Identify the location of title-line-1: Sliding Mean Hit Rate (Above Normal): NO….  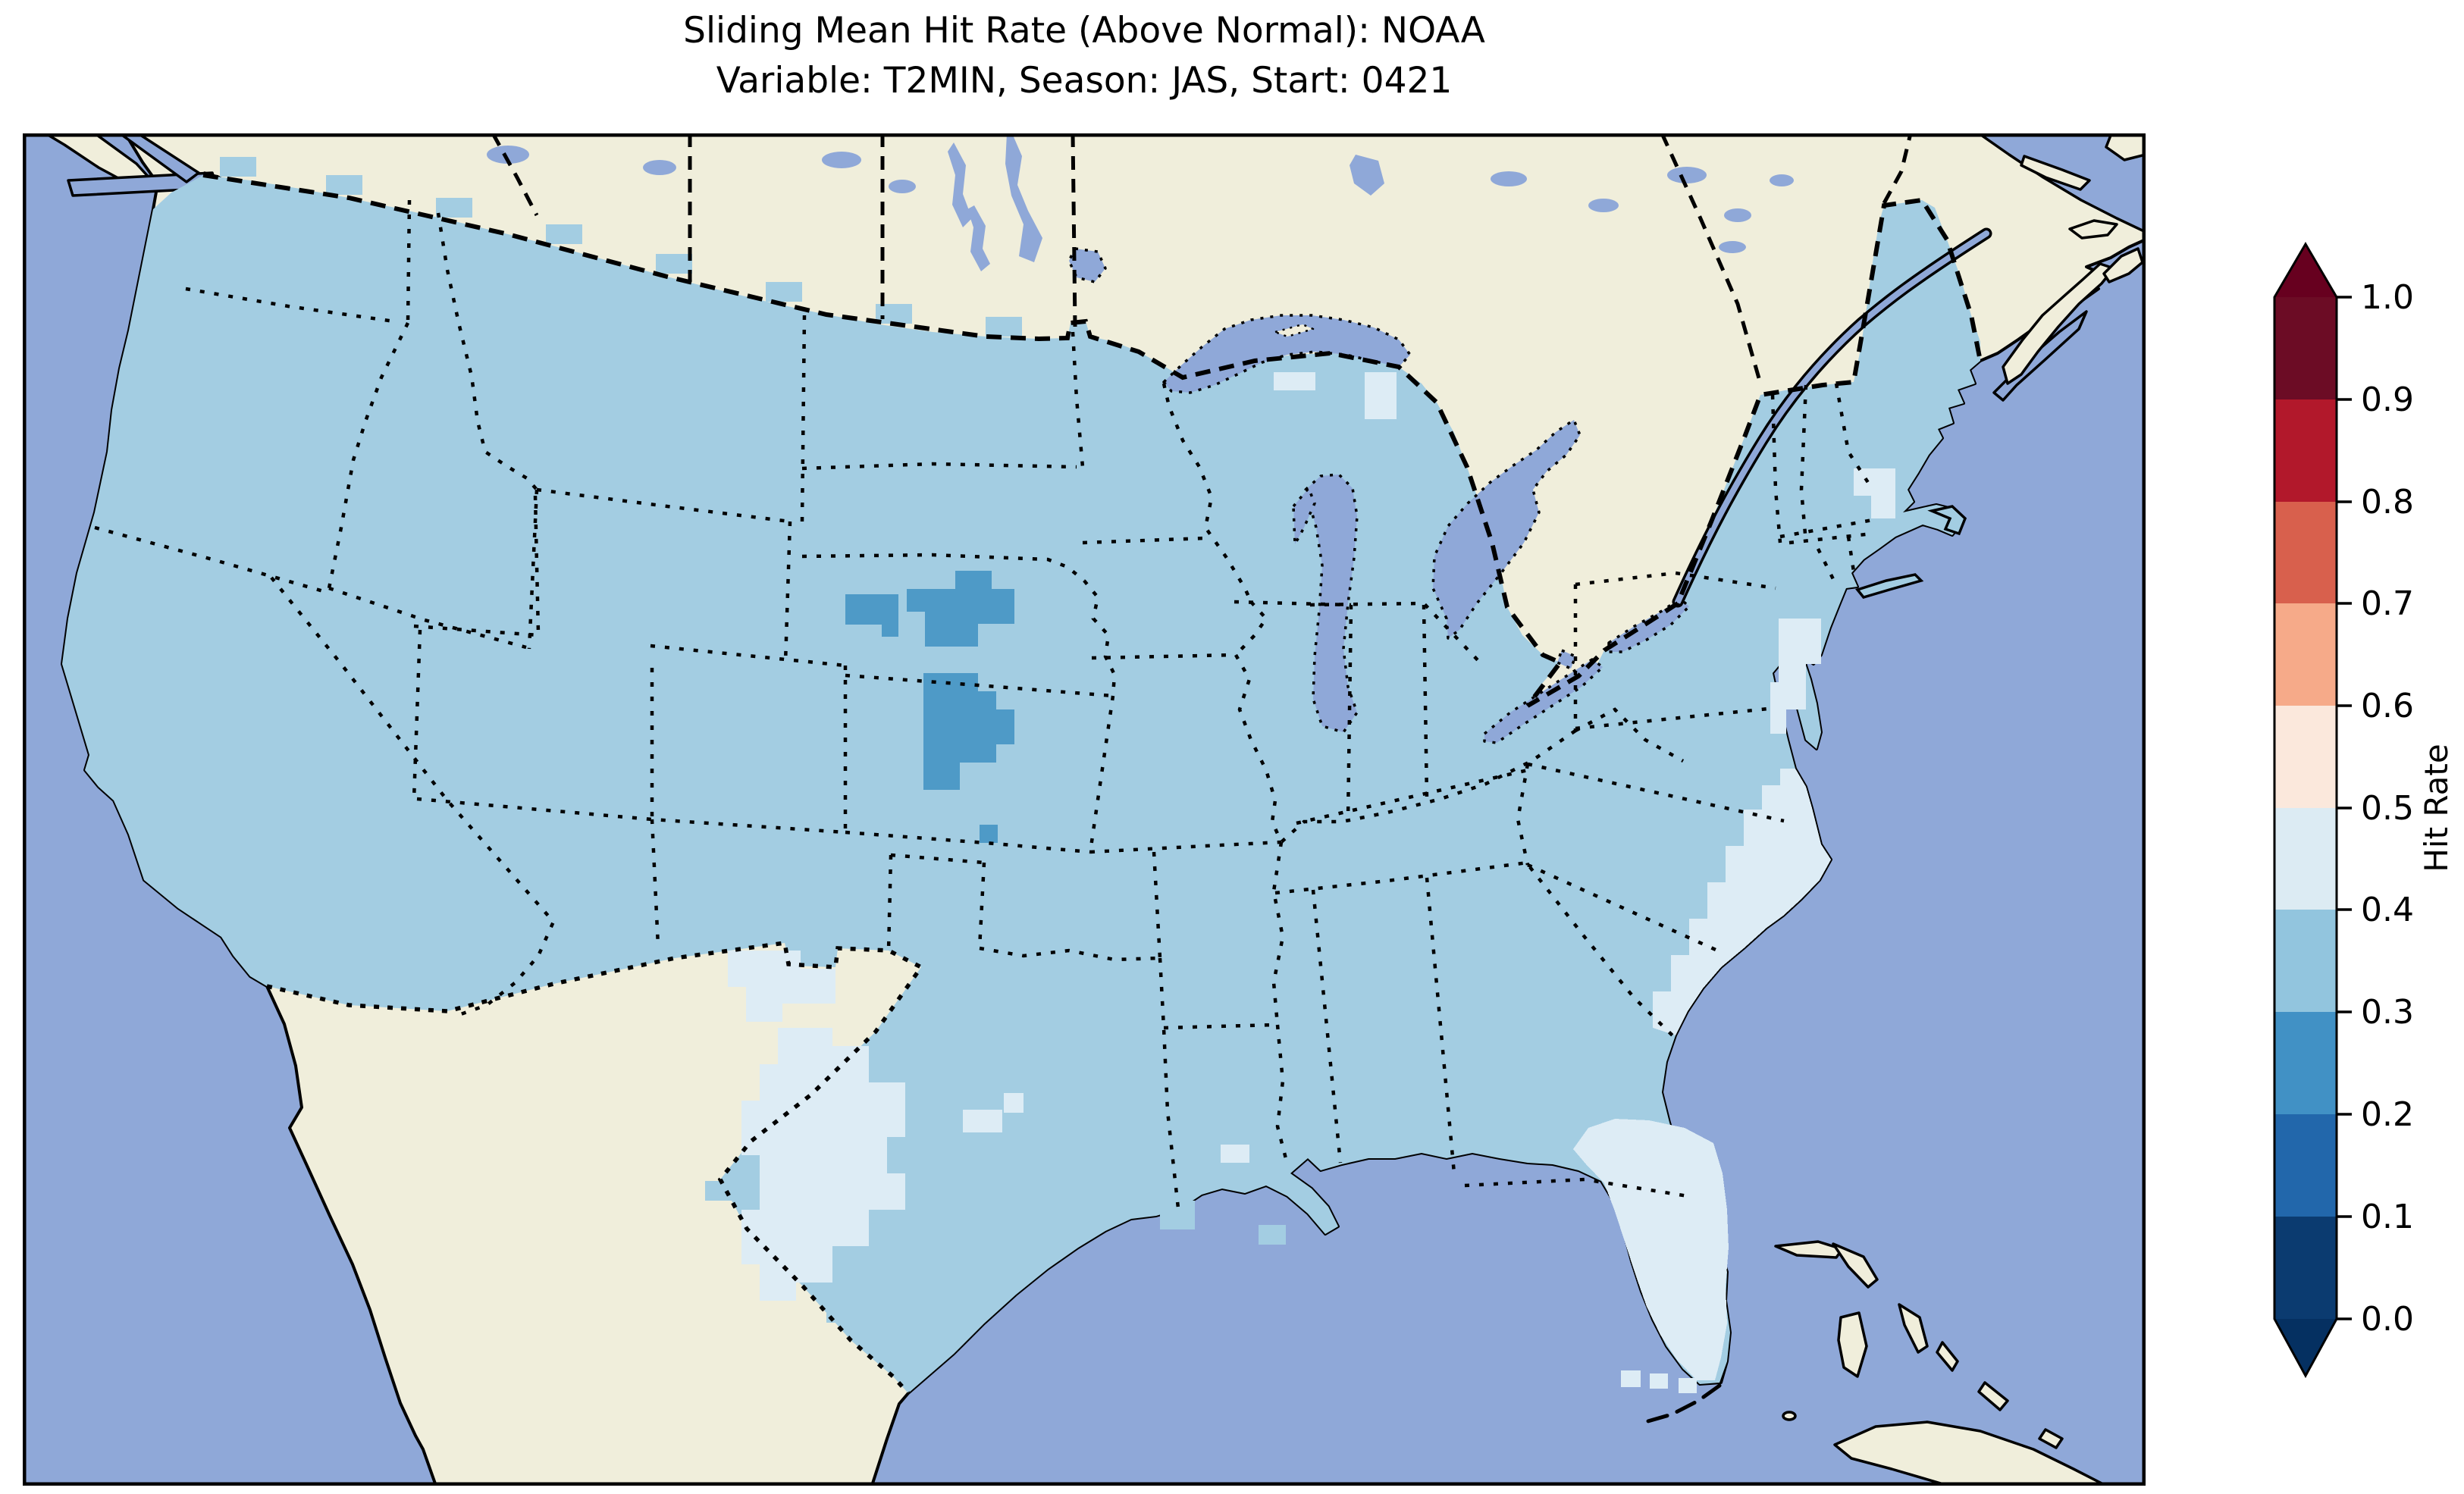
(1084, 31).